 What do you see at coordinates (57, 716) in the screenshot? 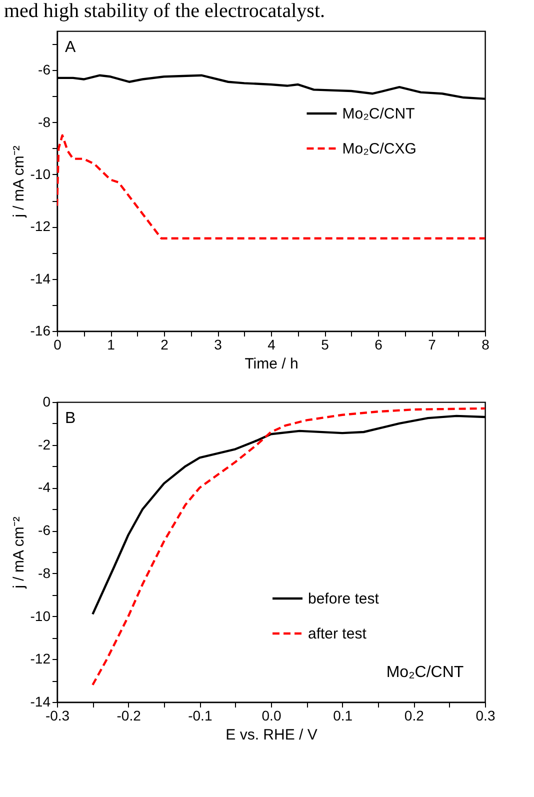
I see `x-tick-label: -0.3` at bounding box center [57, 716].